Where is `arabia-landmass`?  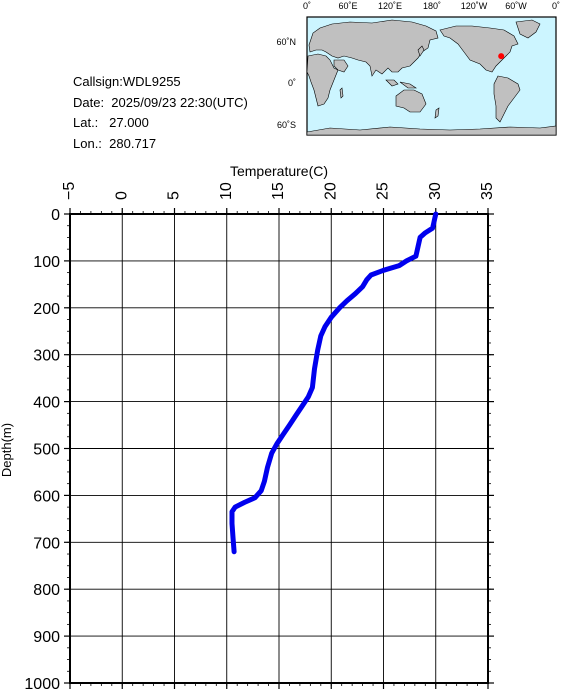
arabia-landmass is located at coordinates (341, 66).